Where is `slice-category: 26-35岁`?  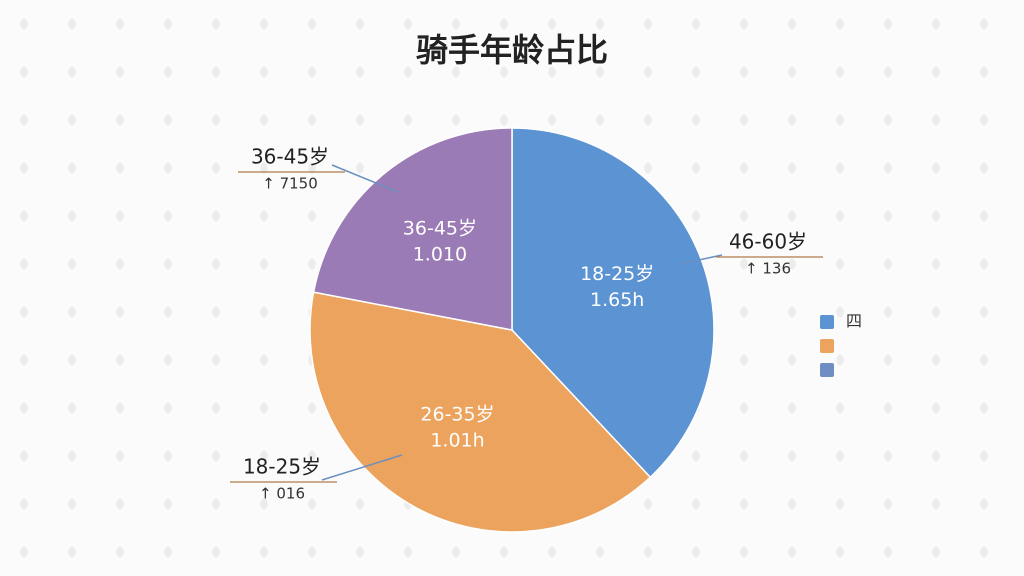 slice-category: 26-35岁 is located at coordinates (457, 415).